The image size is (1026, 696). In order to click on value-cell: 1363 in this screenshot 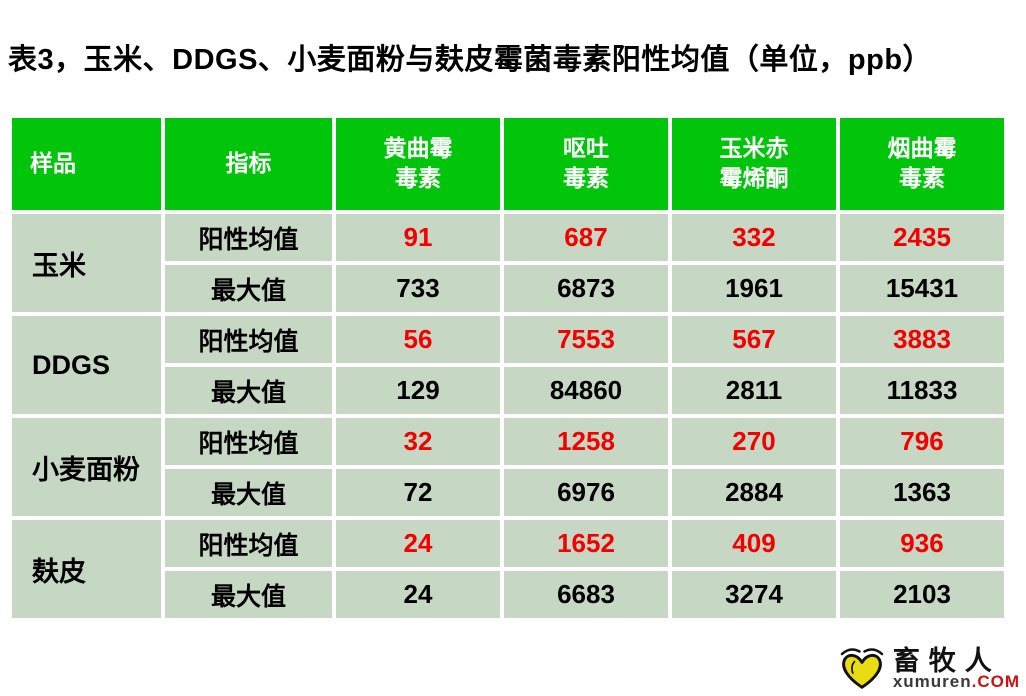, I will do `click(922, 492)`.